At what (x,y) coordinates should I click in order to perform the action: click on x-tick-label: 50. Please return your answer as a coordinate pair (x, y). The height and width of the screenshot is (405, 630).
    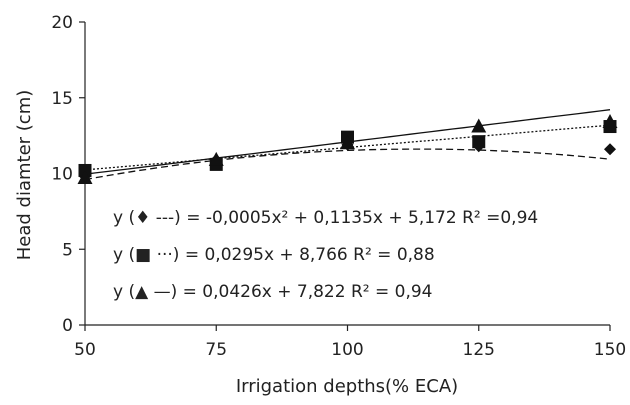
    Looking at the image, I should click on (85, 350).